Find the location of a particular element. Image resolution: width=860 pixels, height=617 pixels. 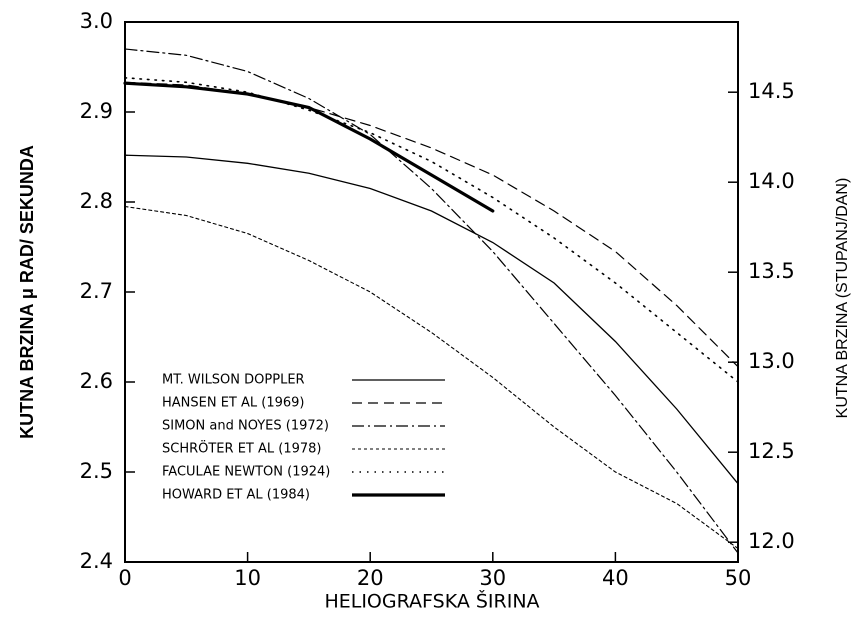

y2-tick-label: 12.0 is located at coordinates (771, 541).